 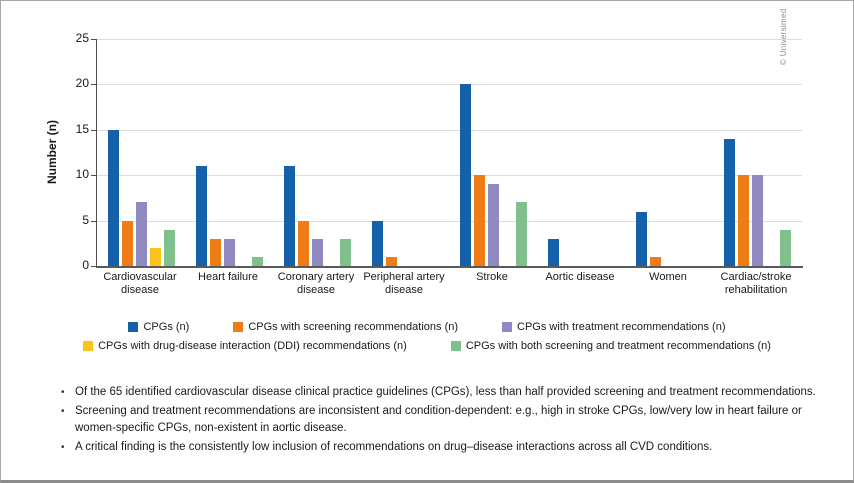 I want to click on legend-item: CPGs with screening recommendations (n), so click(x=345, y=327).